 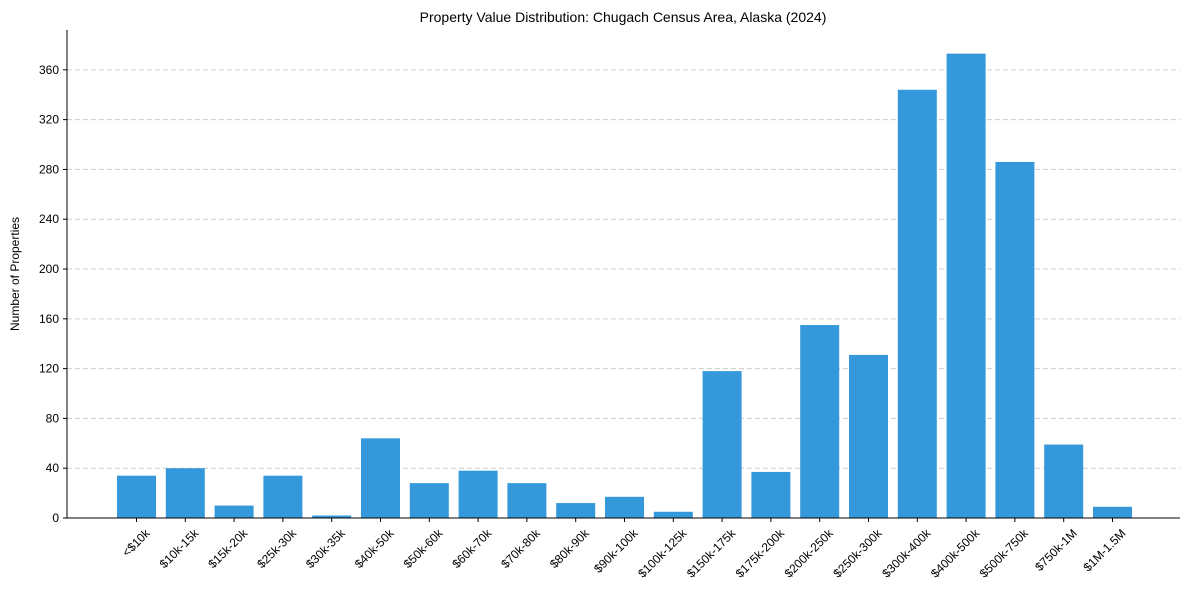 I want to click on y-tick-label: 200, so click(x=49, y=269).